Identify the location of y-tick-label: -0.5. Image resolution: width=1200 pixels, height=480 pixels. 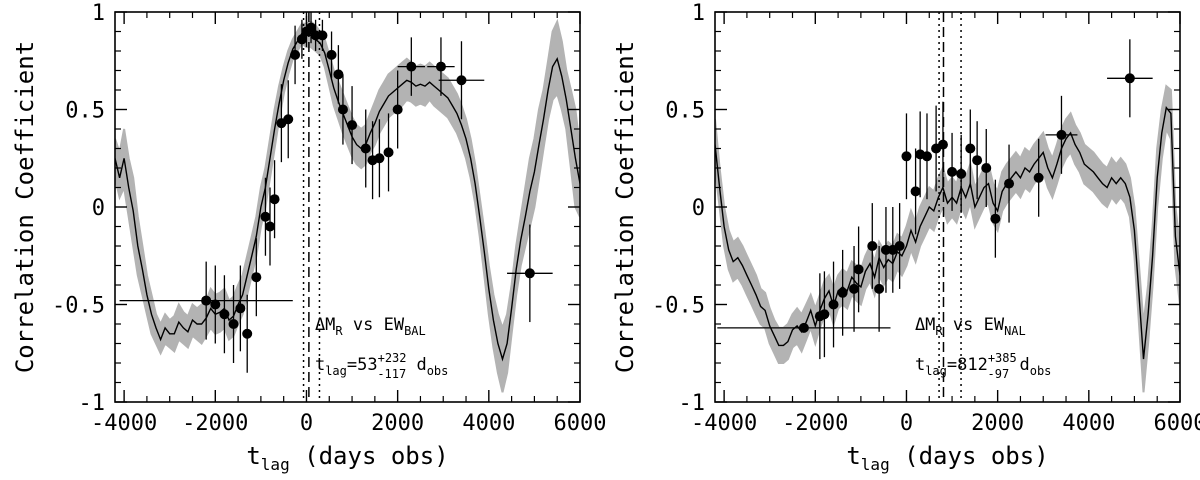
(78, 306).